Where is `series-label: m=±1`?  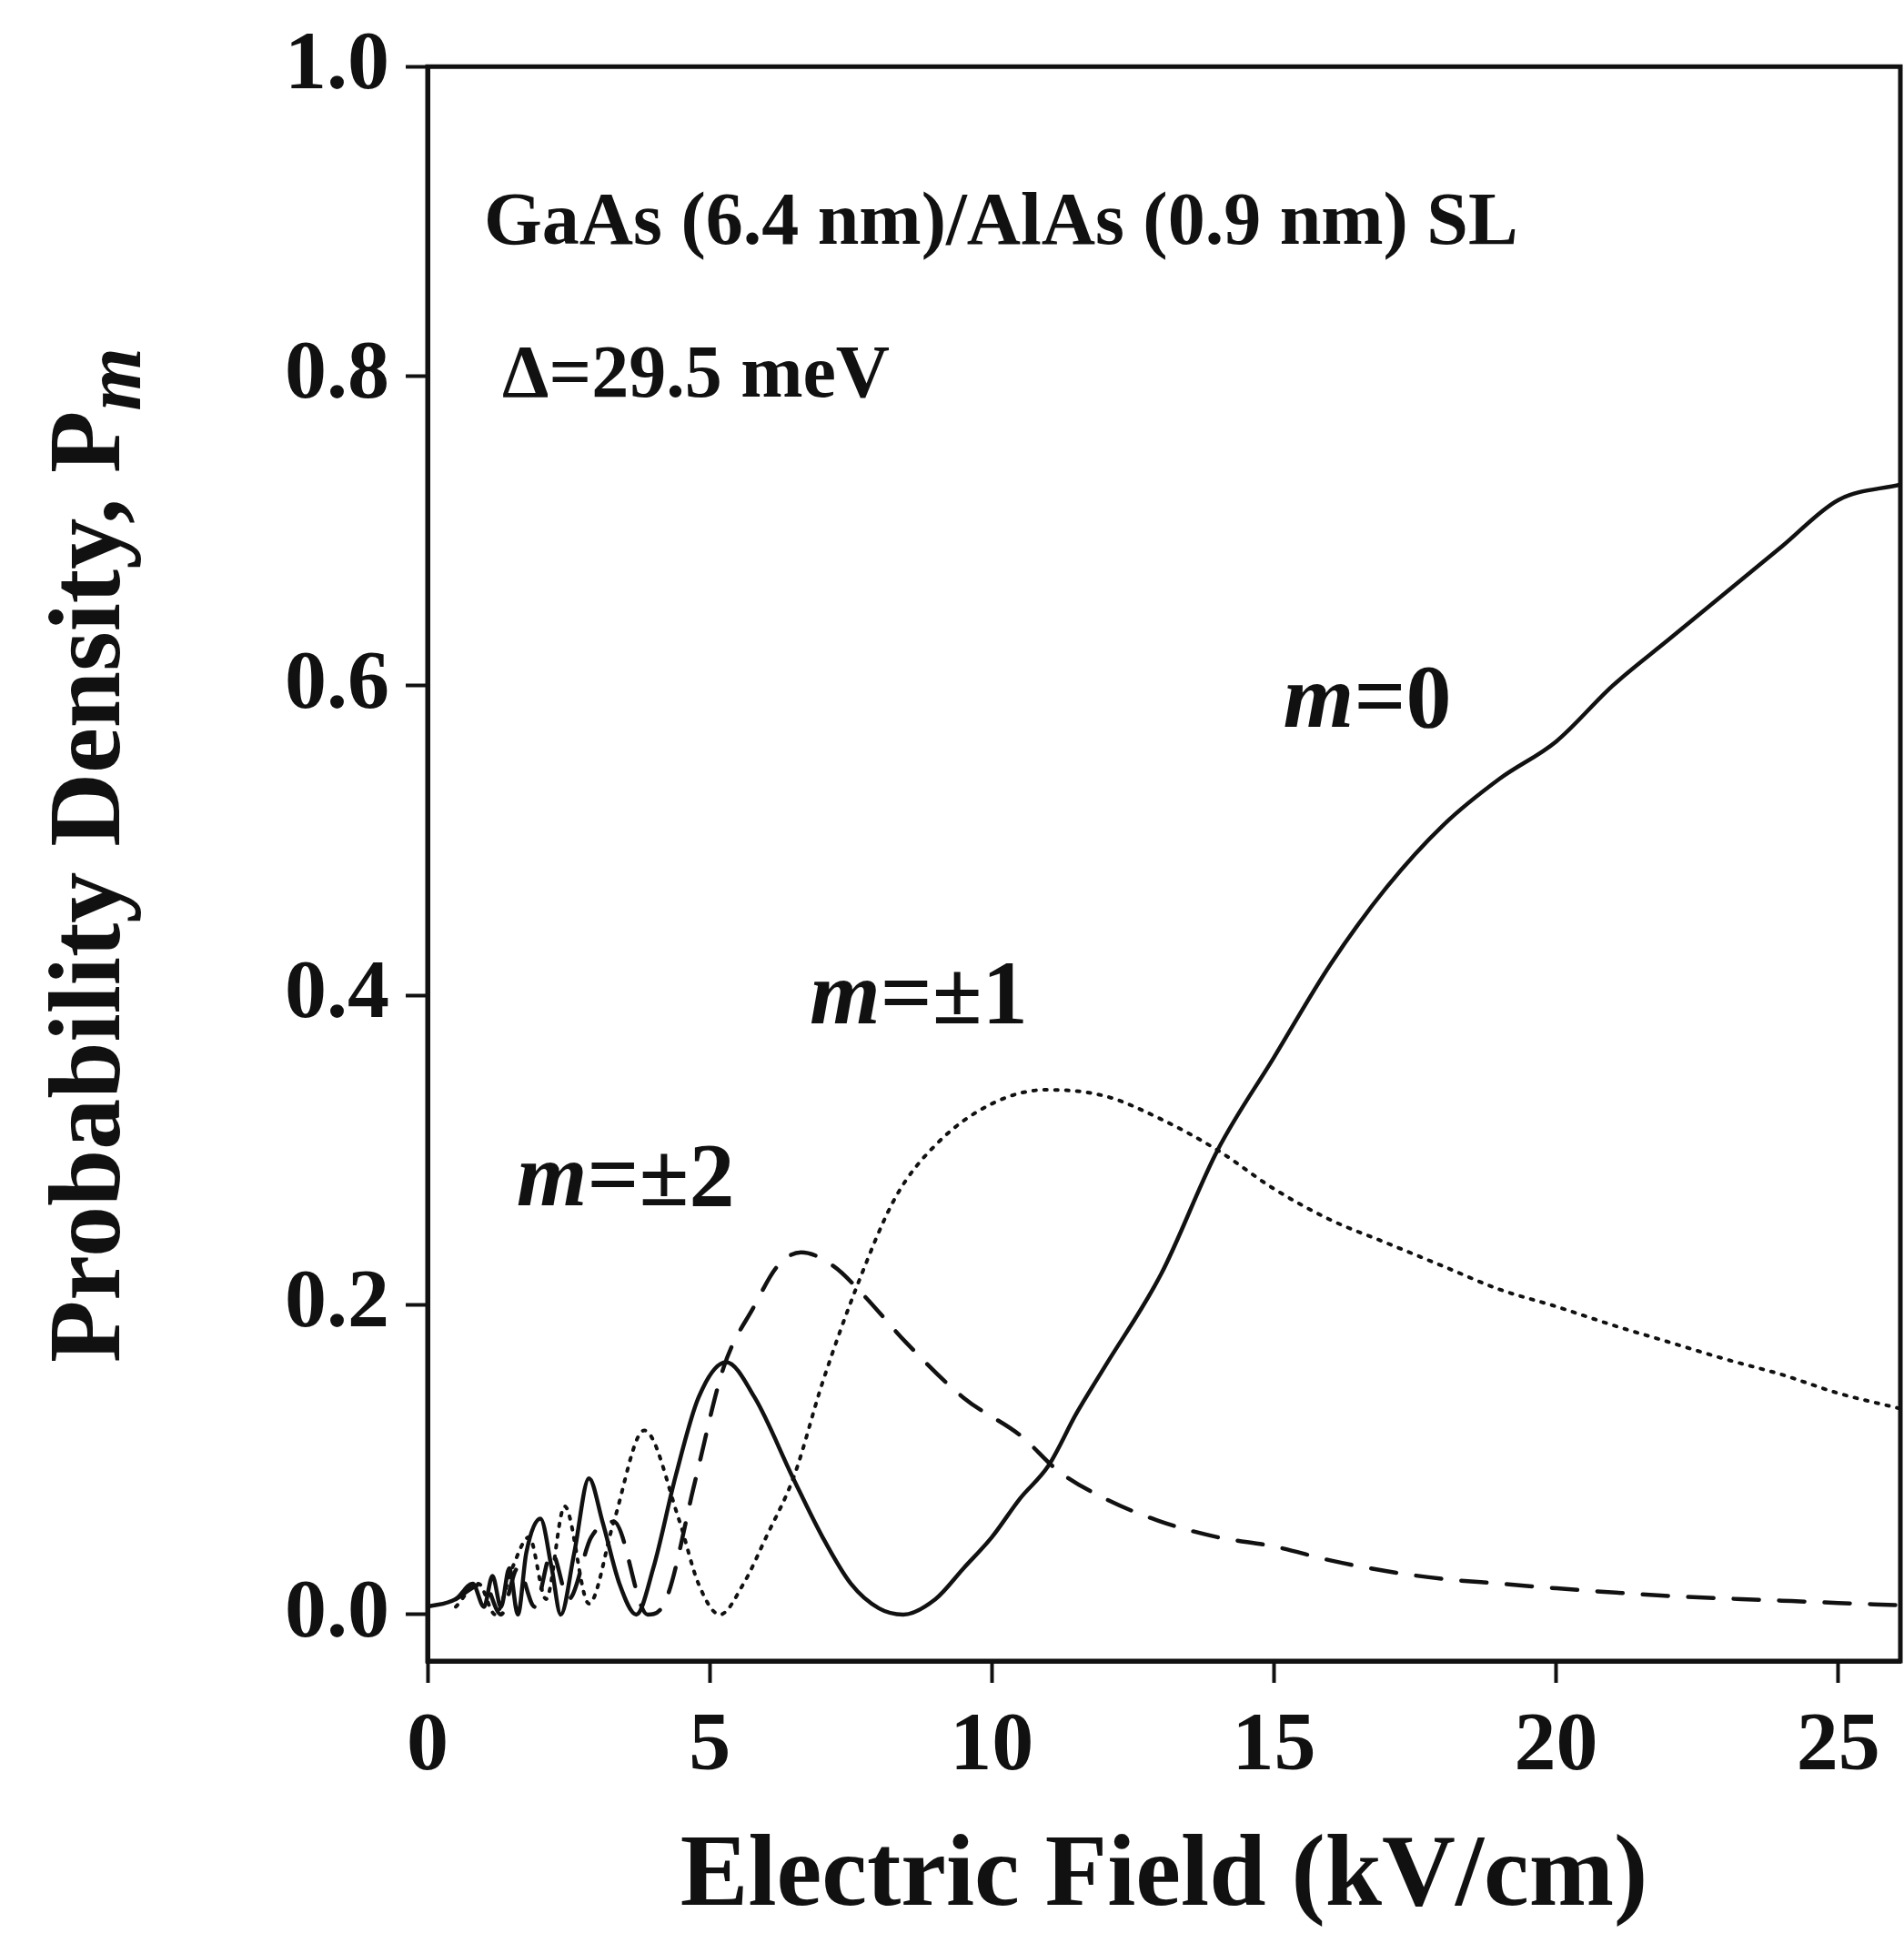 series-label: m=±1 is located at coordinates (919, 992).